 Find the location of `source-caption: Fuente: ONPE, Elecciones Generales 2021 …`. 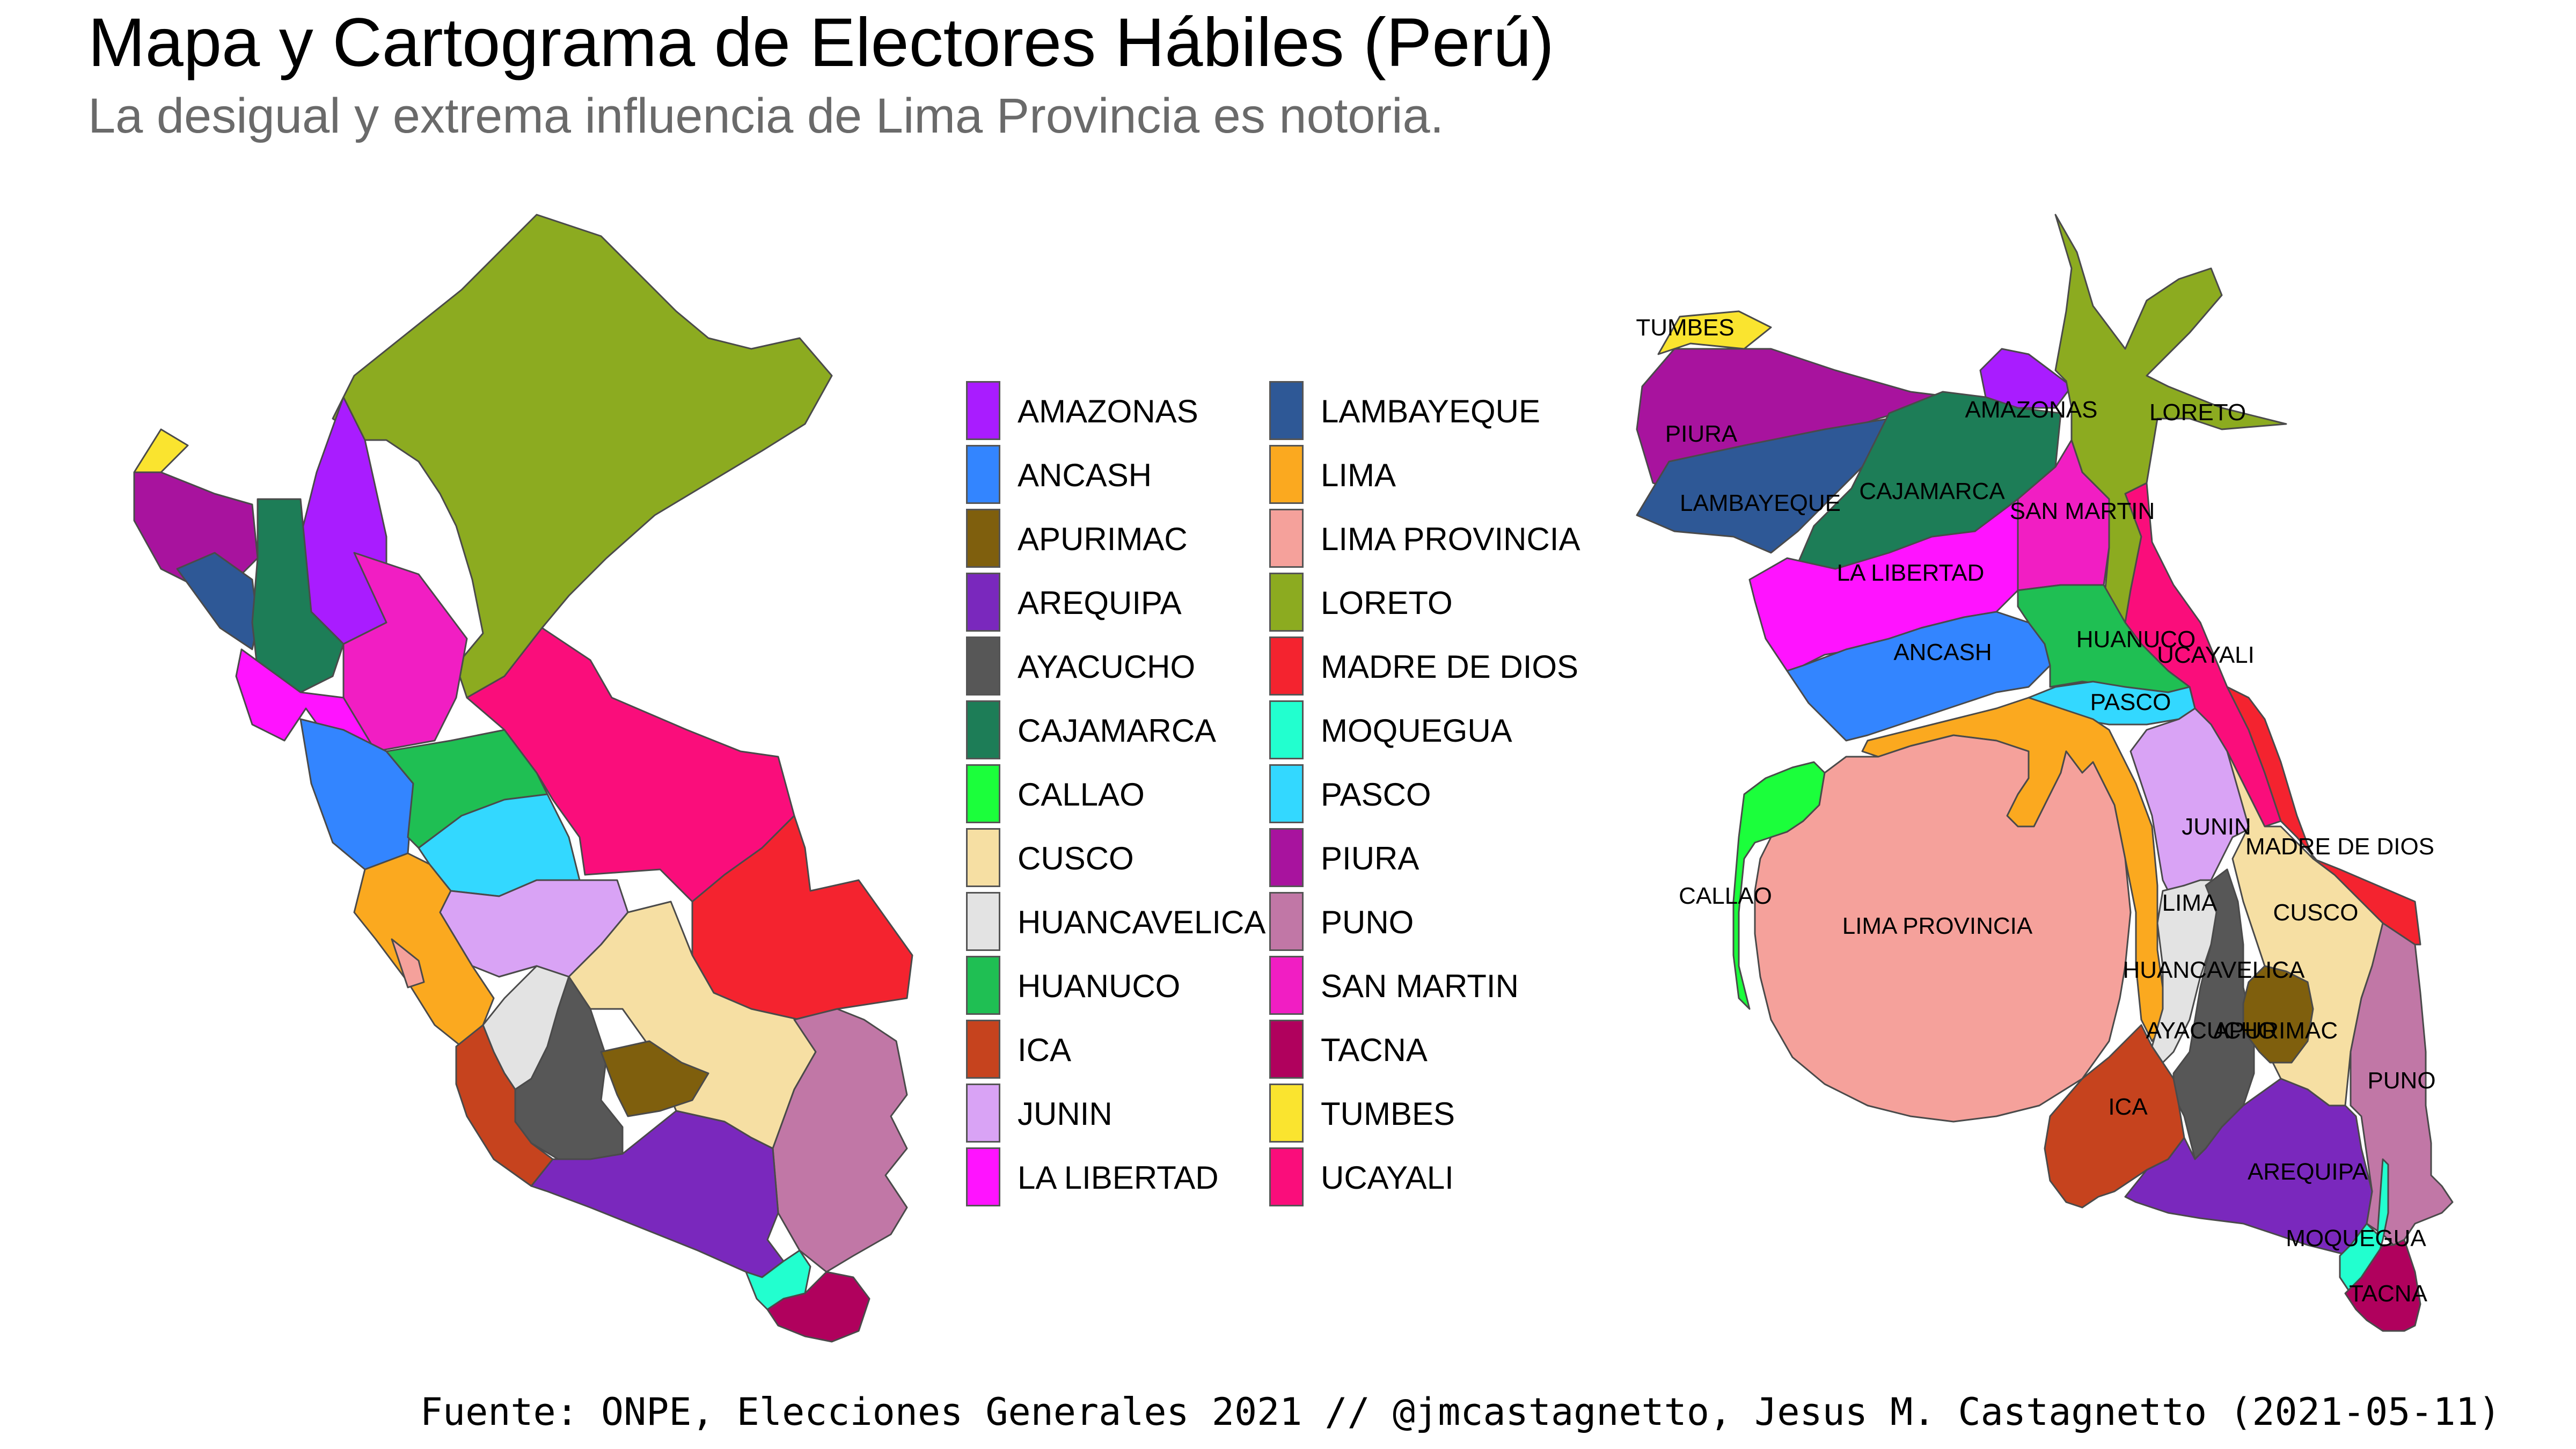

source-caption: Fuente: ONPE, Elecciones Generales 2021 … is located at coordinates (1460, 1412).